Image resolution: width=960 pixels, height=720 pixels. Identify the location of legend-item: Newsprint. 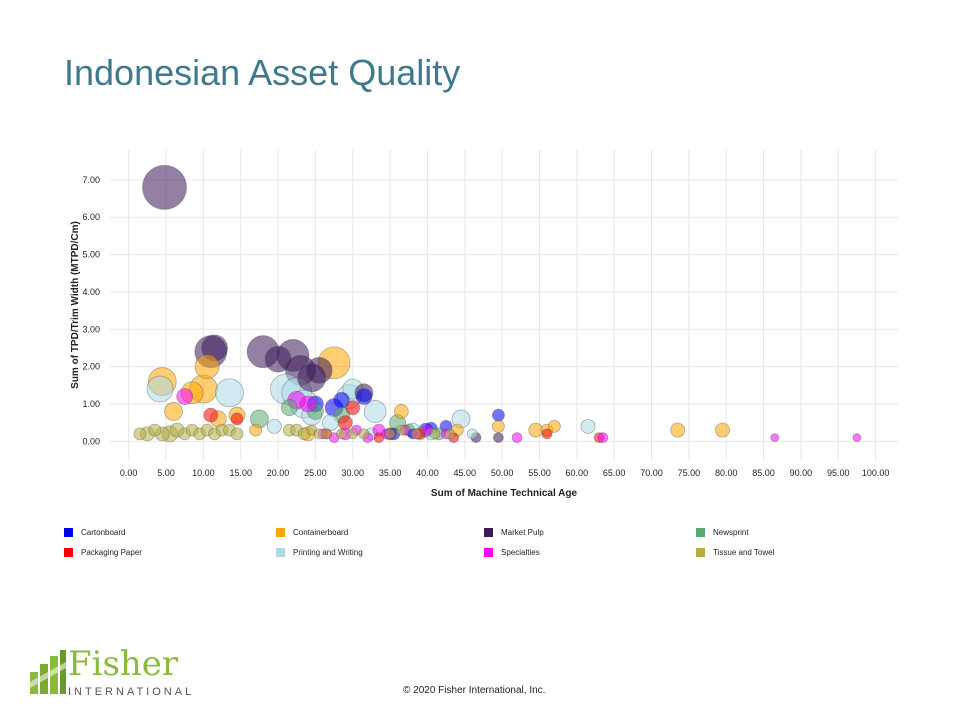
(722, 532).